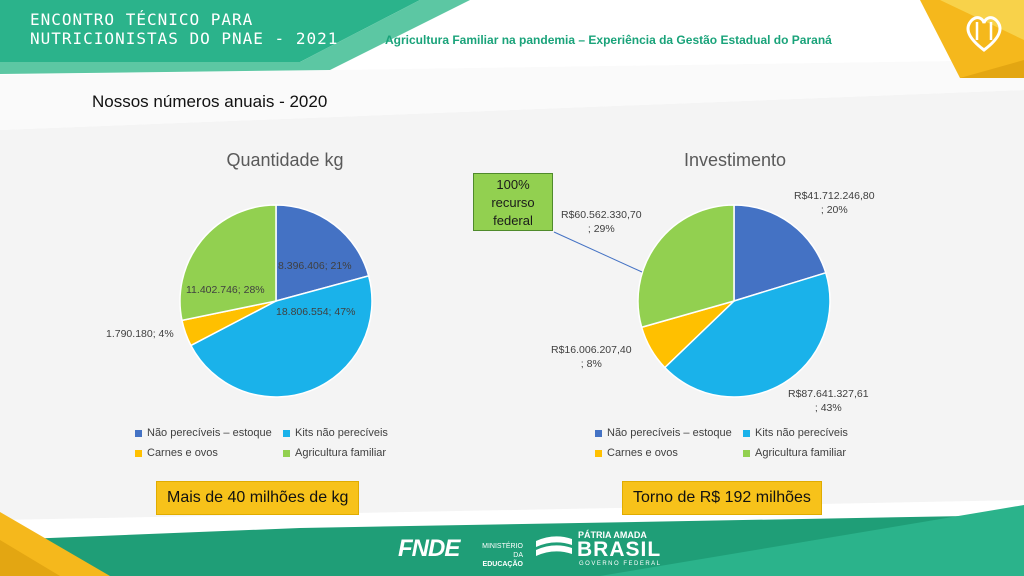 The height and width of the screenshot is (576, 1024). What do you see at coordinates (612, 535) in the screenshot?
I see `patria-amada-text: PÁTRIA AMADA` at bounding box center [612, 535].